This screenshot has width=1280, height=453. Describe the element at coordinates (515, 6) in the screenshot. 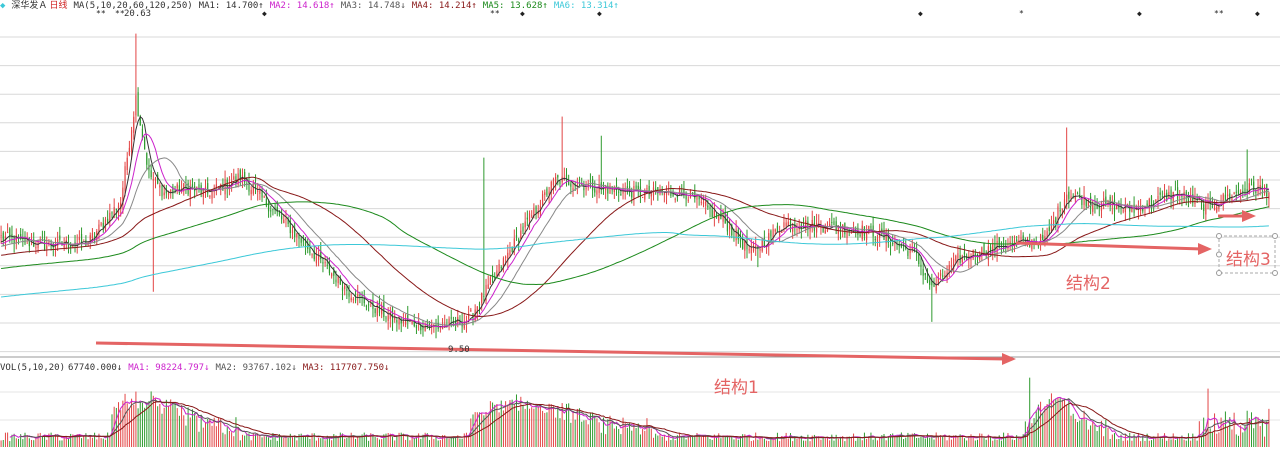

I see `ma5-value: MA5: 13.628↑` at that location.